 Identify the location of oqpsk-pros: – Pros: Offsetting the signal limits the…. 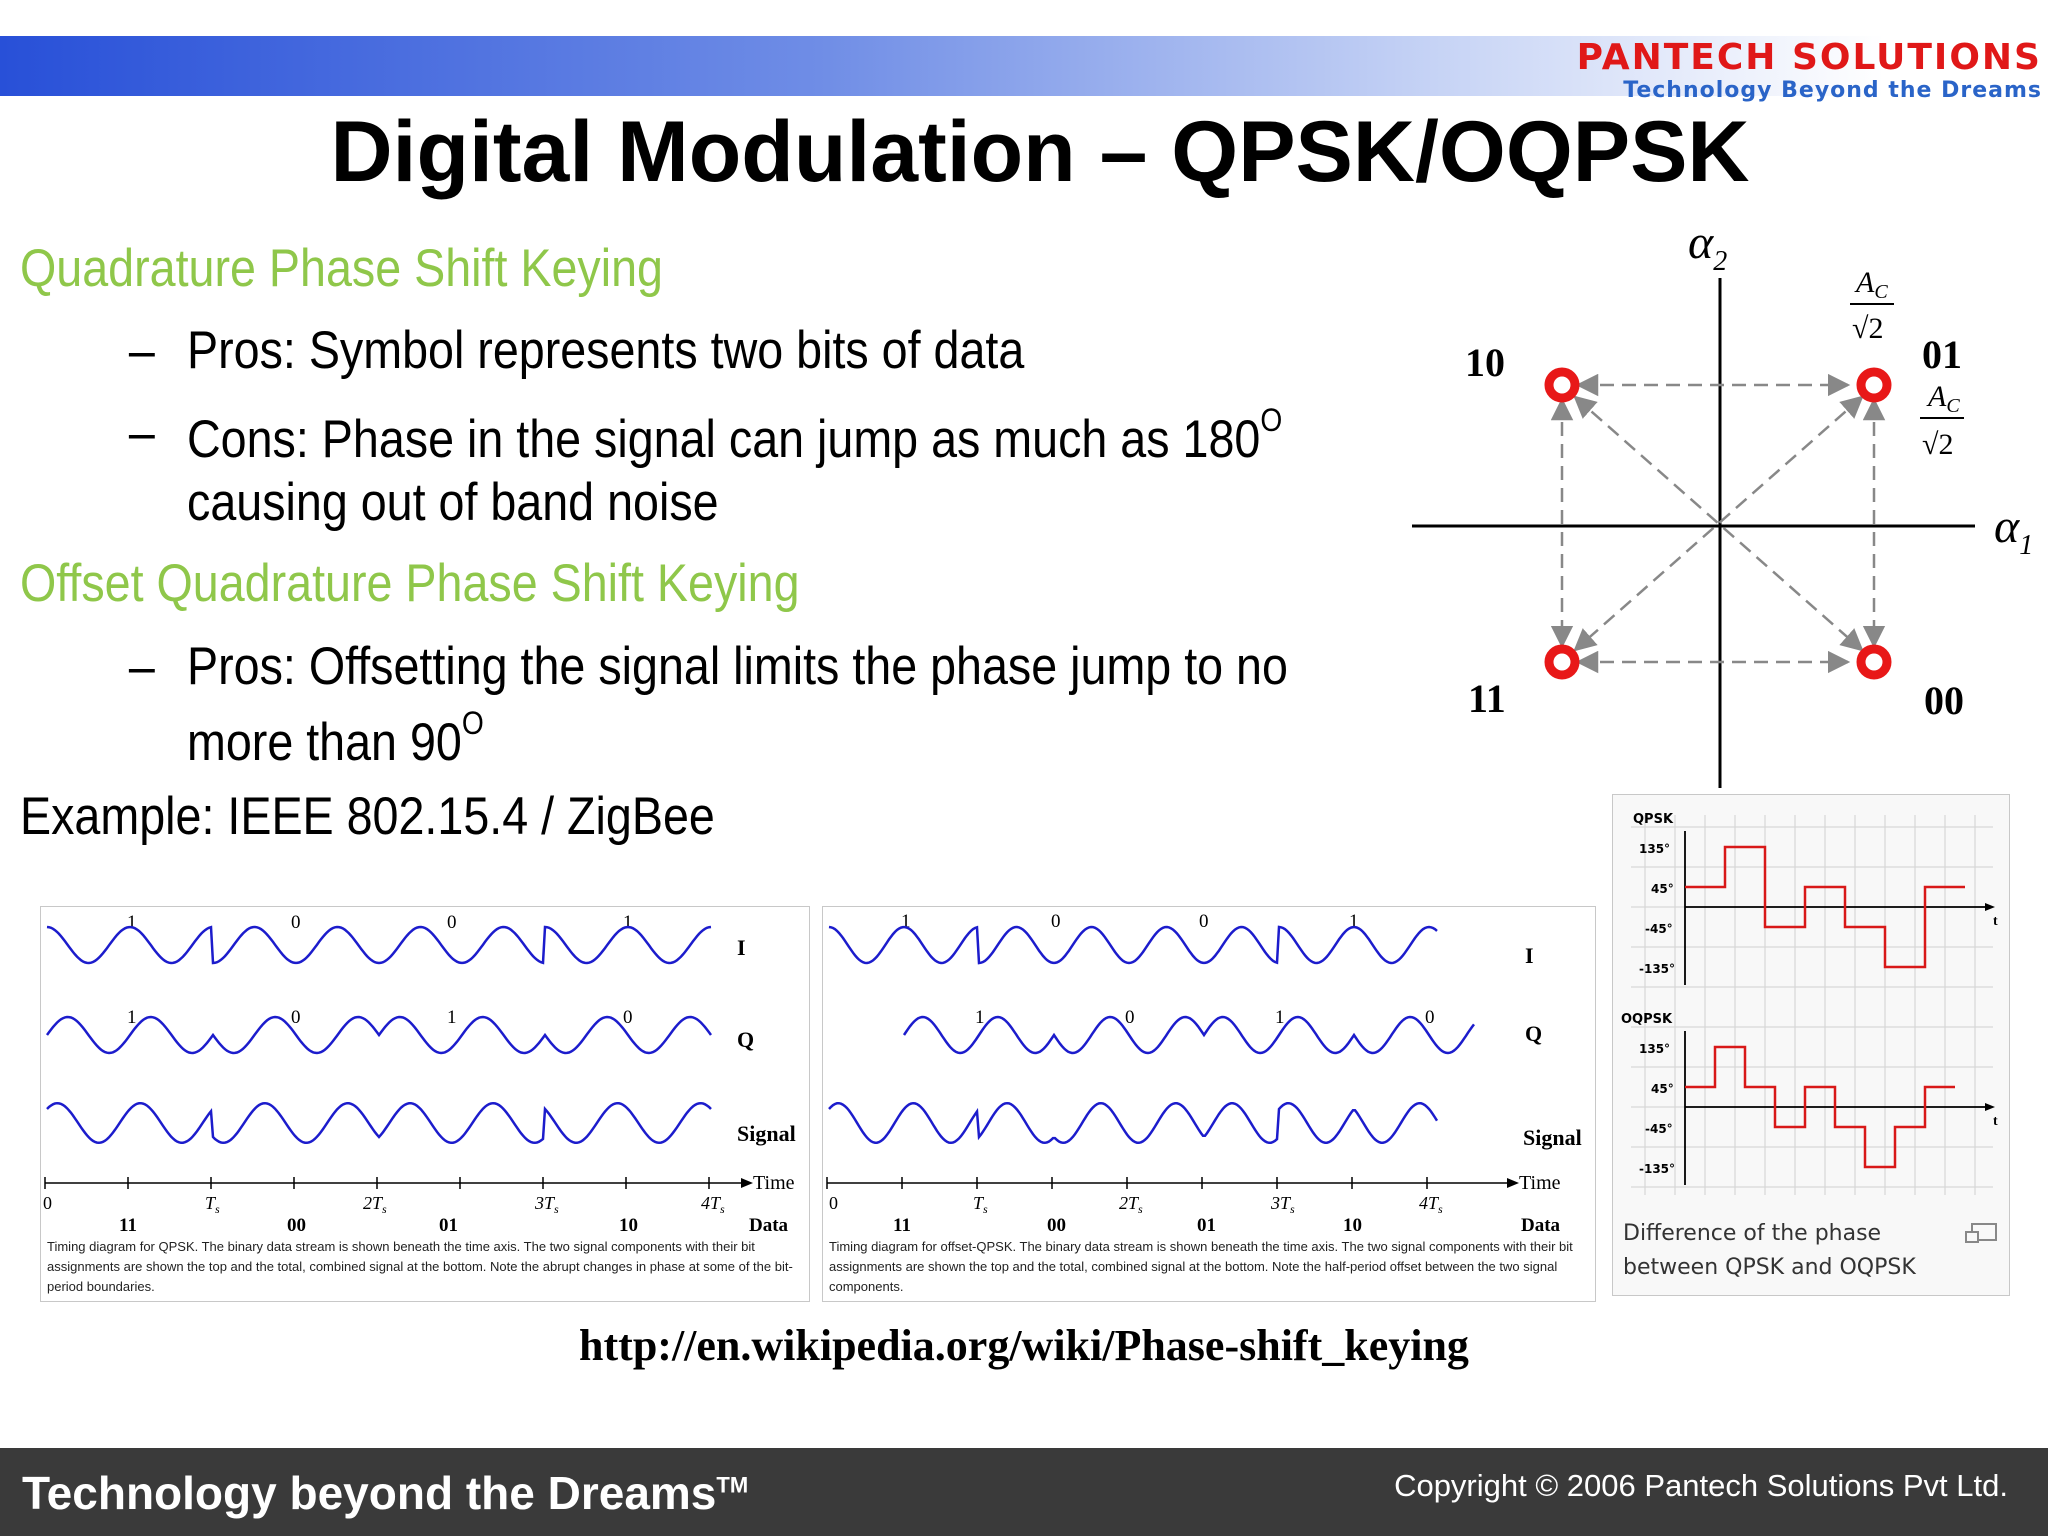
(708, 666).